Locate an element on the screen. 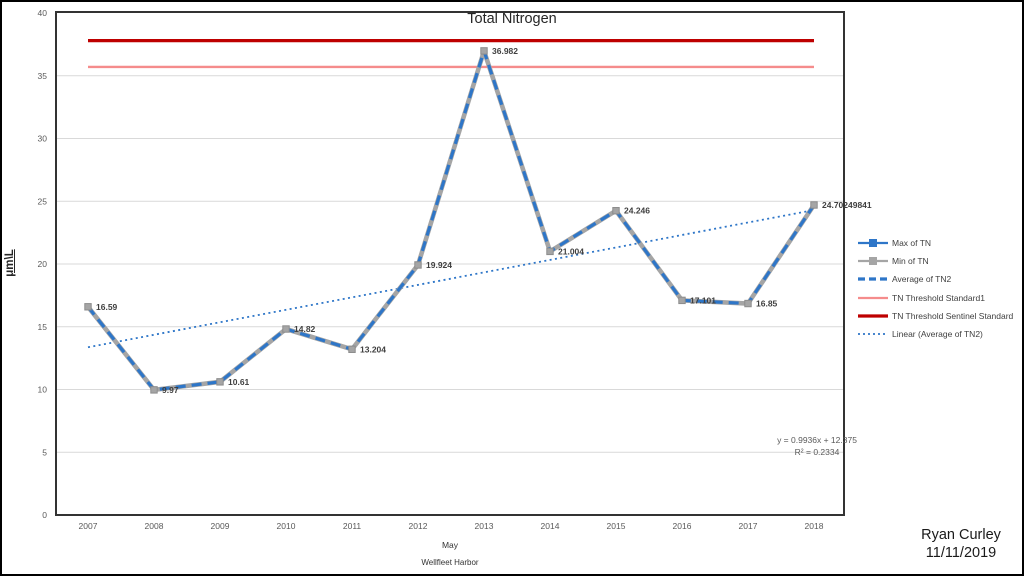 This screenshot has width=1024, height=576. legend-item-label: Average of TN2 is located at coordinates (922, 279).